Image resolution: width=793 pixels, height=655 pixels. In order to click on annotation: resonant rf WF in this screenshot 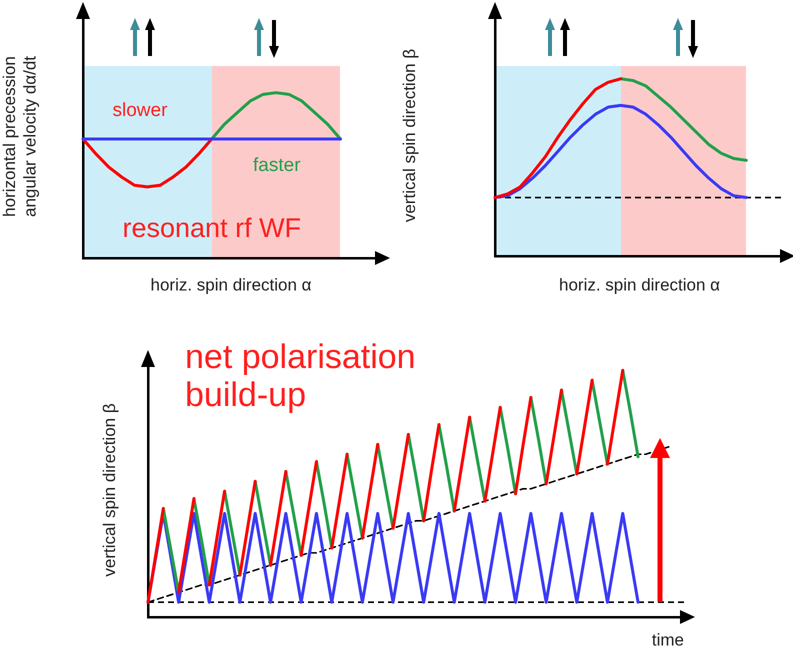, I will do `click(212, 228)`.